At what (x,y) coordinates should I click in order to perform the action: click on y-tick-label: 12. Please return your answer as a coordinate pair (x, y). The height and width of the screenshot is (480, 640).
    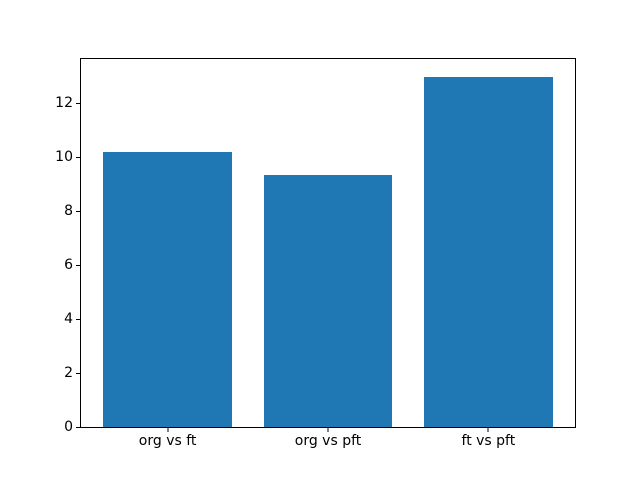
    Looking at the image, I should click on (64, 103).